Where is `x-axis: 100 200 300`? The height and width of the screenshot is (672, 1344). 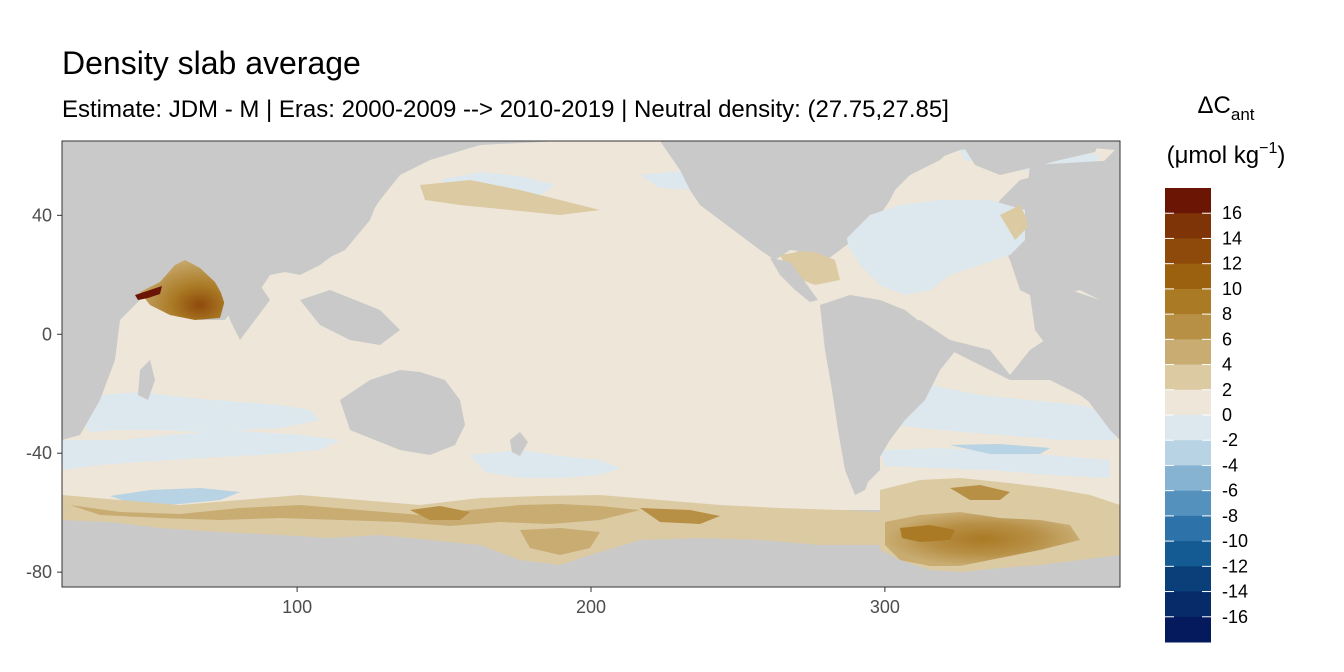
x-axis: 100 200 300 is located at coordinates (591, 602).